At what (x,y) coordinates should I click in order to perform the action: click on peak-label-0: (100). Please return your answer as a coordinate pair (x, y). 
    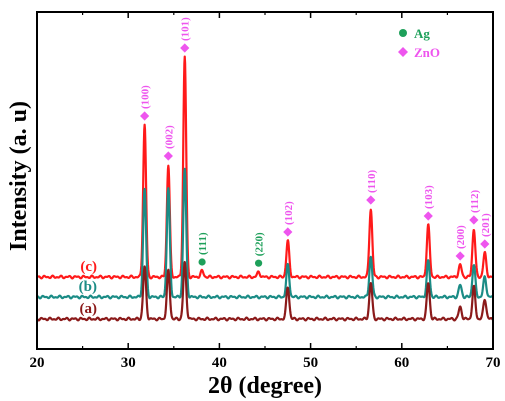
    Looking at the image, I should click on (146, 97).